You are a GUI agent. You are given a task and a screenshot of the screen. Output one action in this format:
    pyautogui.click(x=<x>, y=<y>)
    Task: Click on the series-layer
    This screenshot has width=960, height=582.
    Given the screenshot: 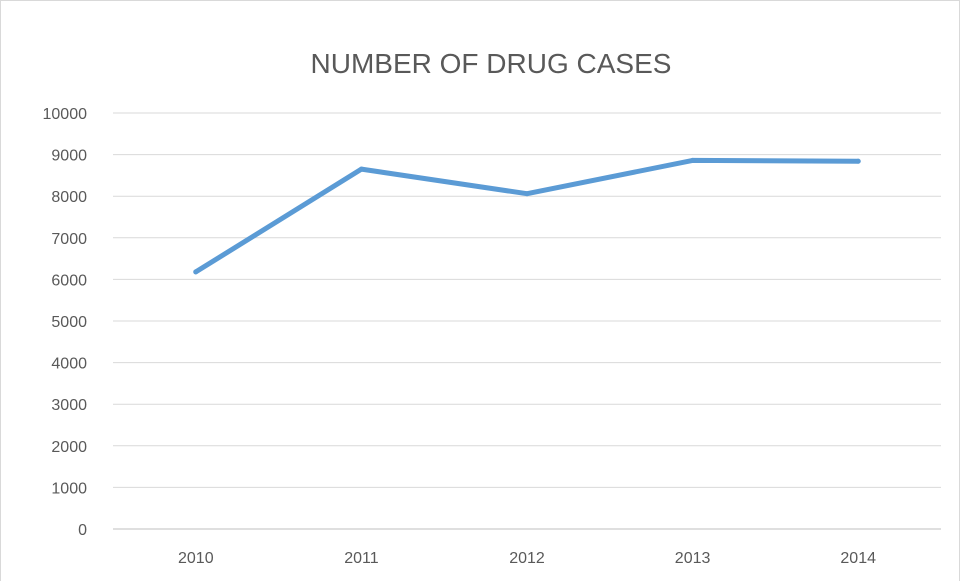 What is the action you would take?
    pyautogui.click(x=527, y=216)
    